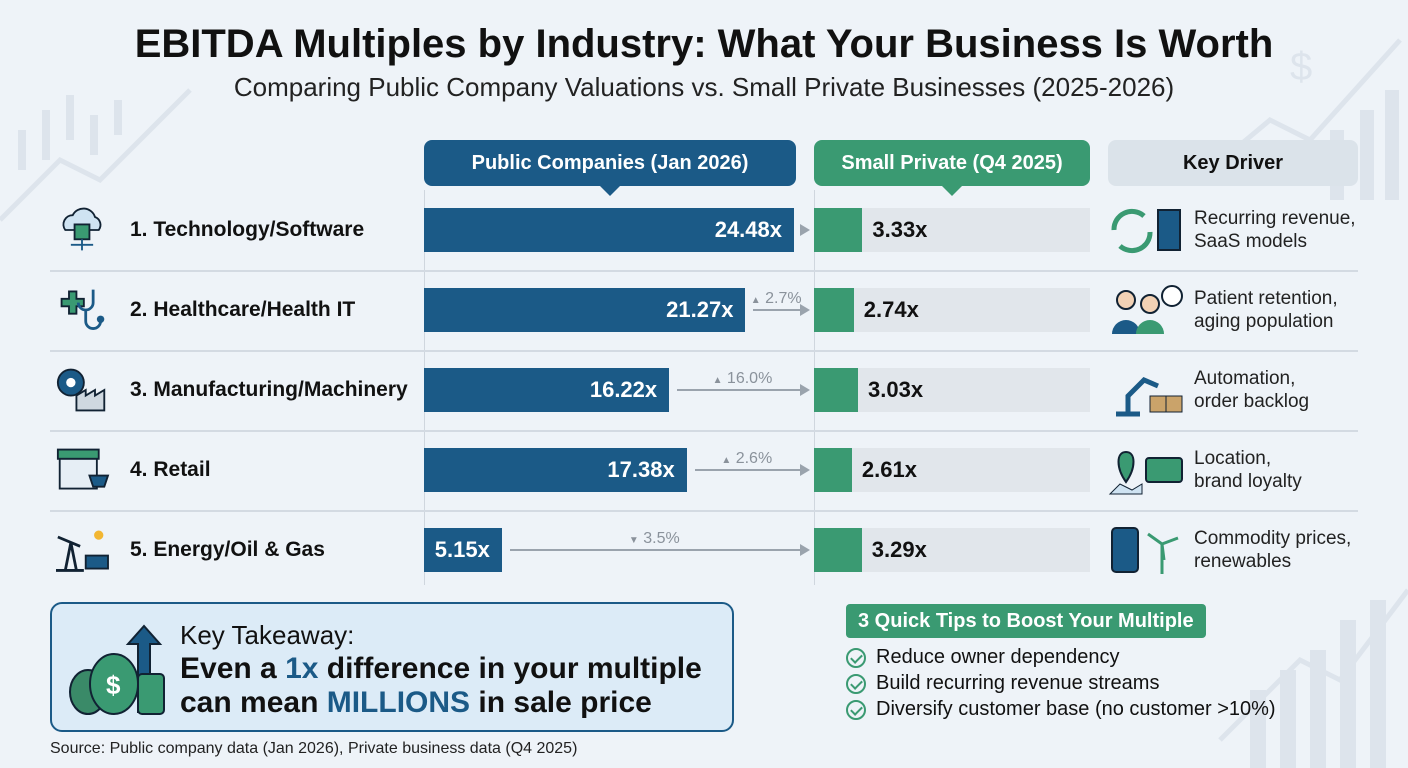 This screenshot has width=1408, height=768. I want to click on driver-line: Recurring revenue,, so click(1275, 218).